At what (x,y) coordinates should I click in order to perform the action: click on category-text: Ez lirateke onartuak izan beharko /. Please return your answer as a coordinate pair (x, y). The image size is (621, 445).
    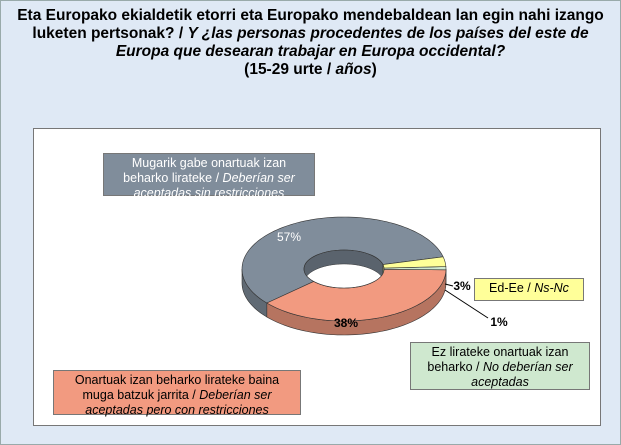
    Looking at the image, I should click on (498, 359).